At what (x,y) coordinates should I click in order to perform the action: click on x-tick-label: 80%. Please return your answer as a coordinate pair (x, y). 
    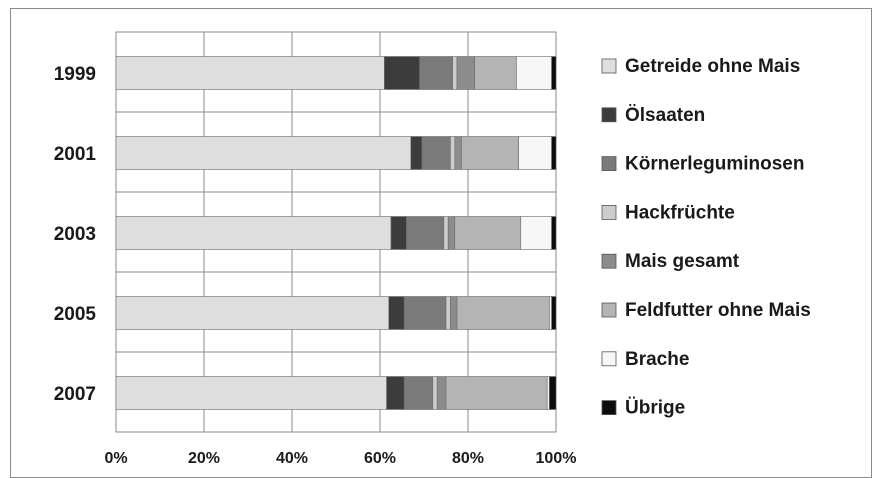
    Looking at the image, I should click on (468, 458).